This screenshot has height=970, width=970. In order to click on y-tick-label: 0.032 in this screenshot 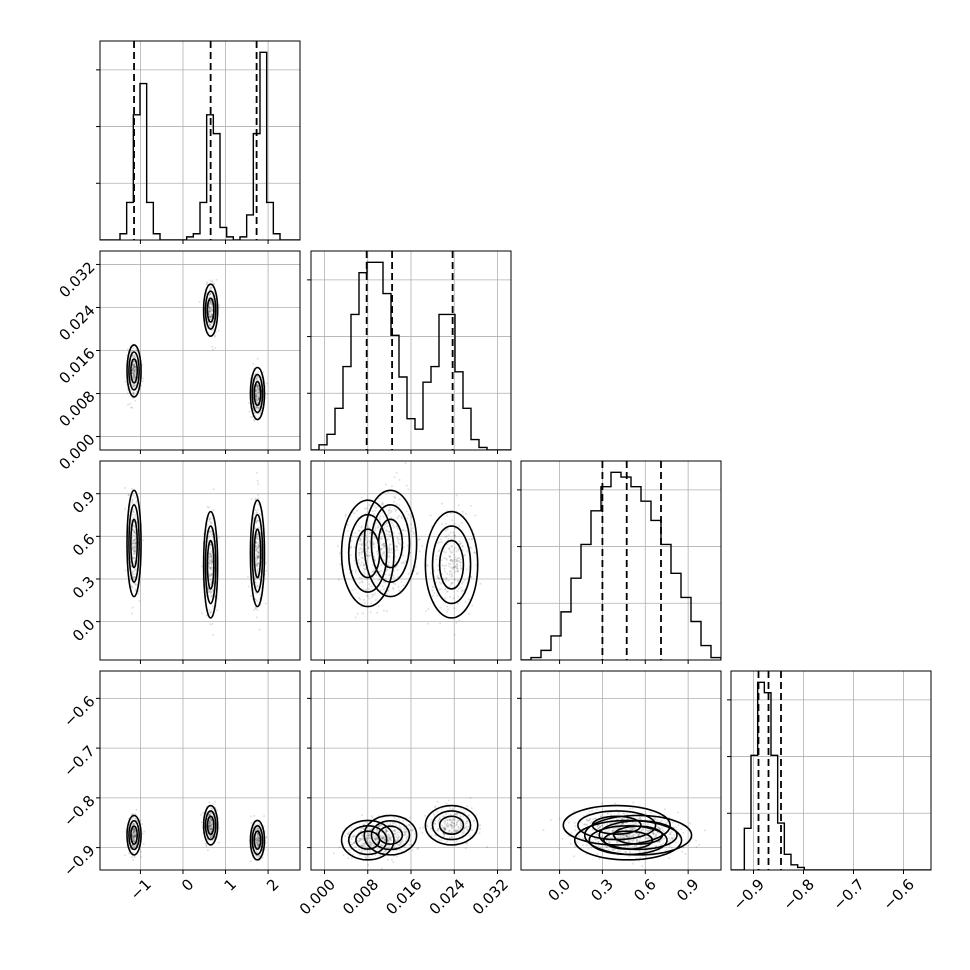, I will do `click(76, 279)`.